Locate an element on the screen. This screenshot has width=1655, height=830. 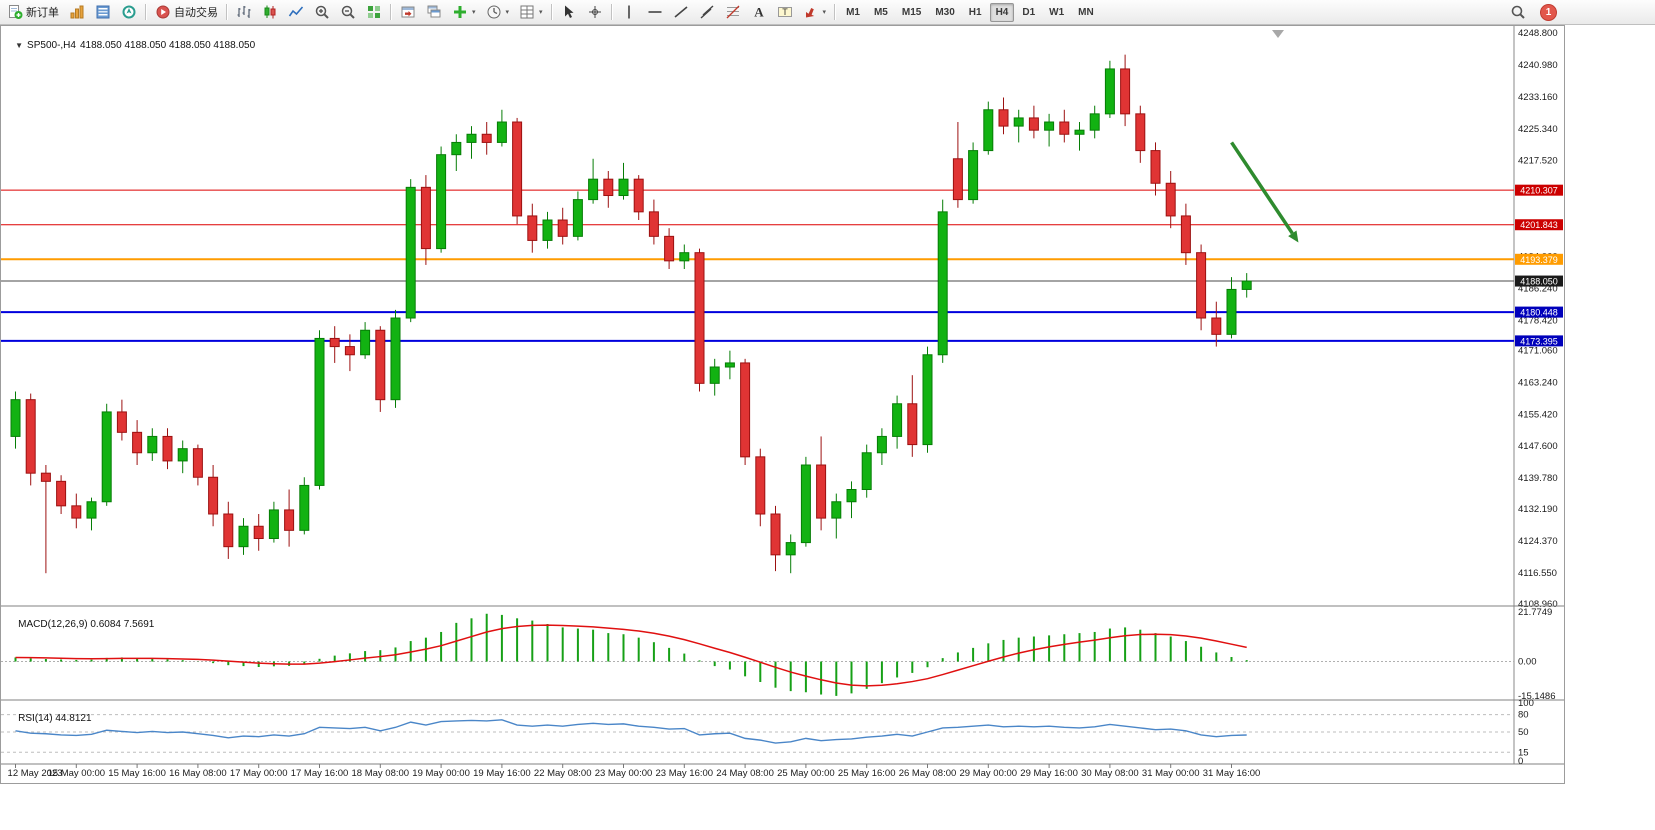
new-order-button: 新订单 is located at coordinates (33, 12).